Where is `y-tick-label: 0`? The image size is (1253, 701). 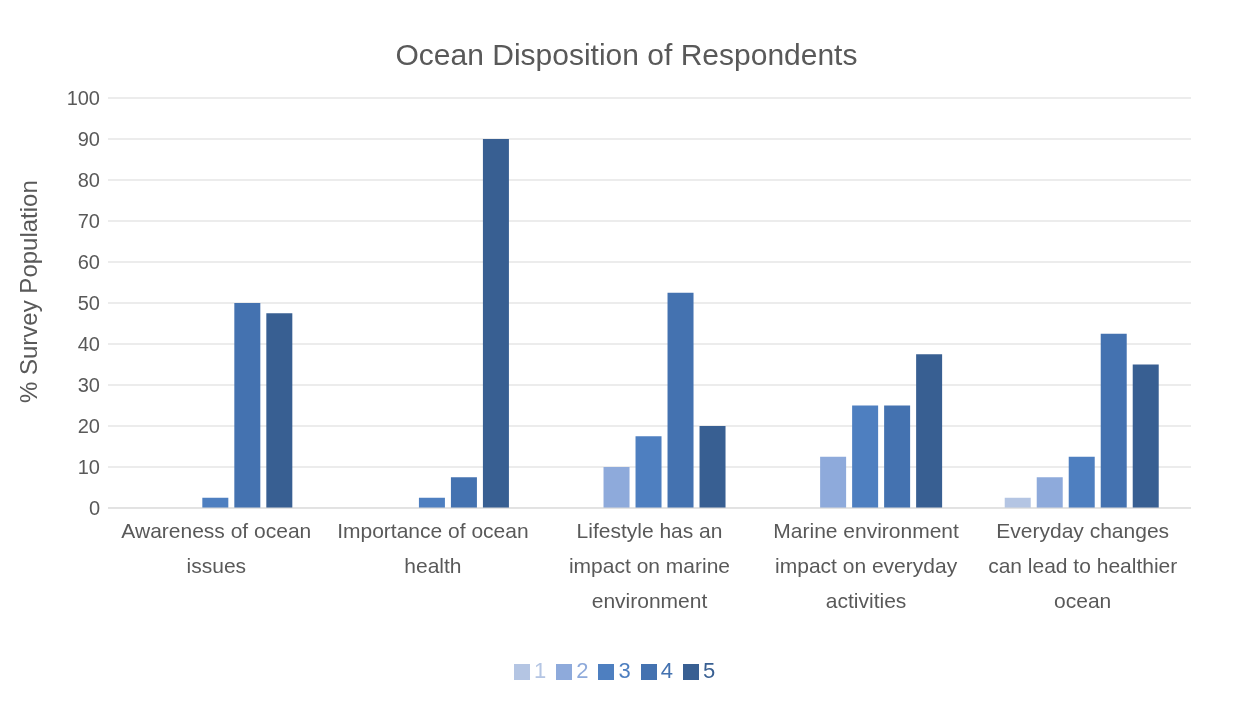 y-tick-label: 0 is located at coordinates (94, 508).